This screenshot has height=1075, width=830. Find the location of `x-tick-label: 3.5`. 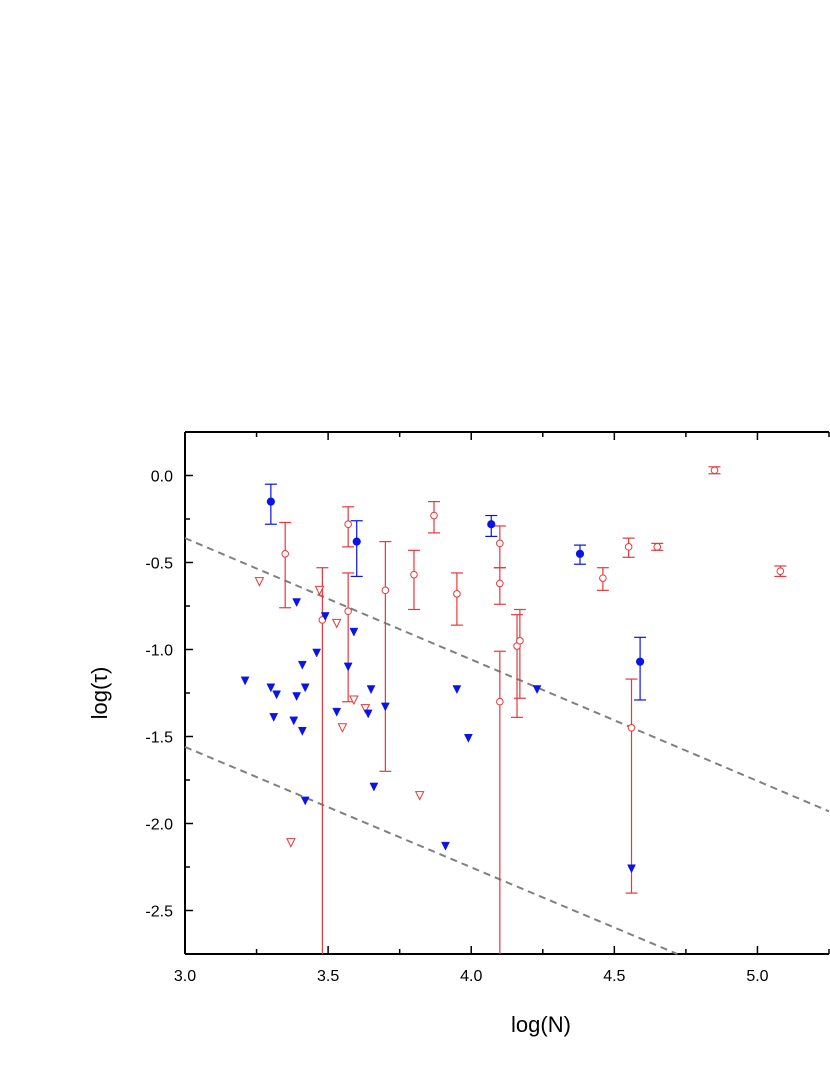

x-tick-label: 3.5 is located at coordinates (328, 976).